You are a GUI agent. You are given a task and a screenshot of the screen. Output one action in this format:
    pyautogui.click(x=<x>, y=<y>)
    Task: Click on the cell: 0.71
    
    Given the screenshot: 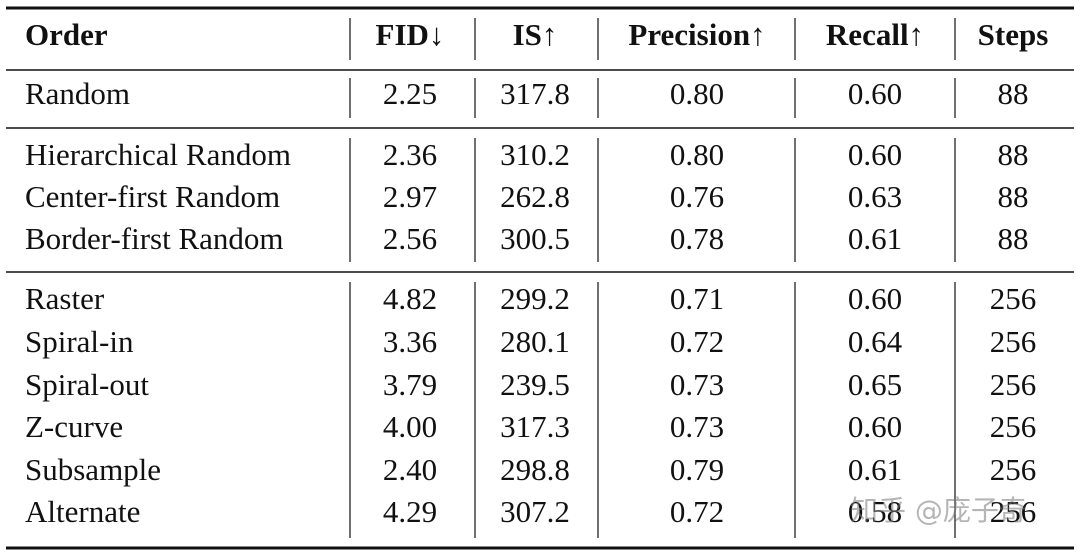 What is the action you would take?
    pyautogui.click(x=697, y=298)
    